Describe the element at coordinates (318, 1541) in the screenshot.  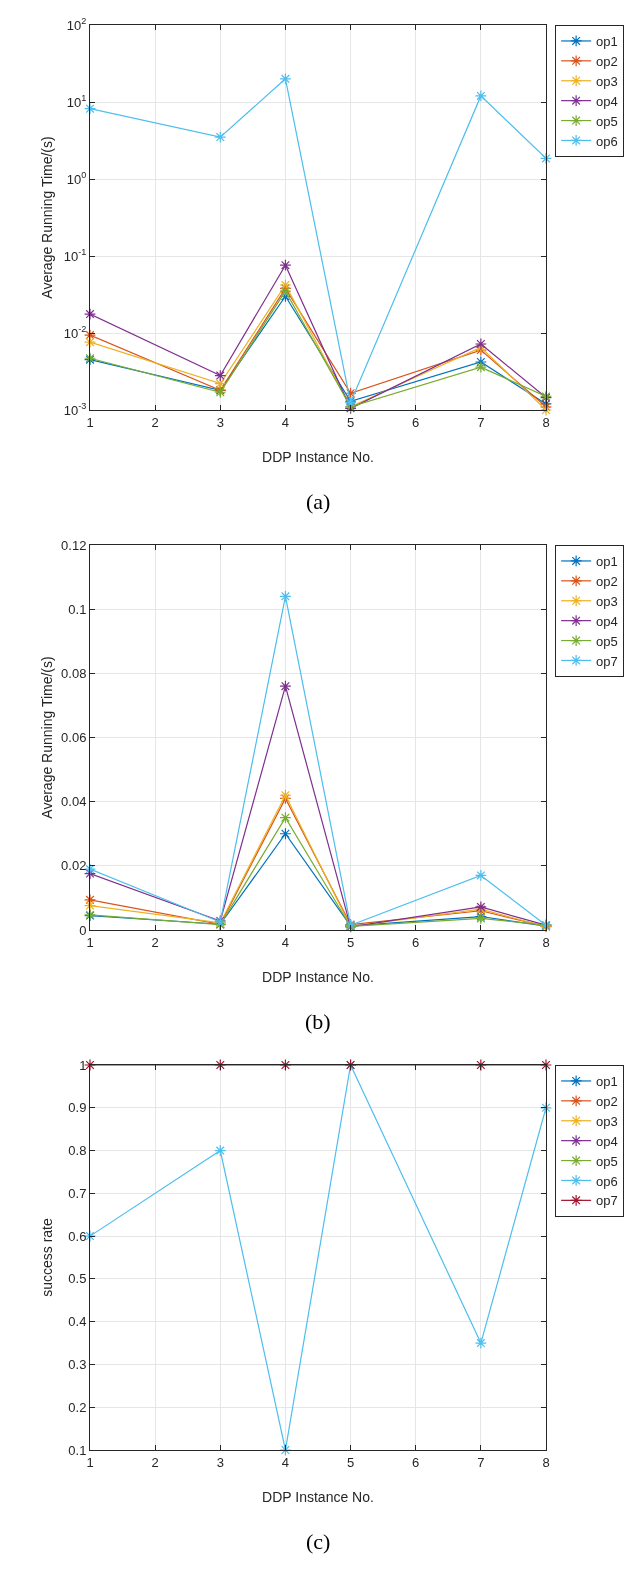
I see `text: (c)` at that location.